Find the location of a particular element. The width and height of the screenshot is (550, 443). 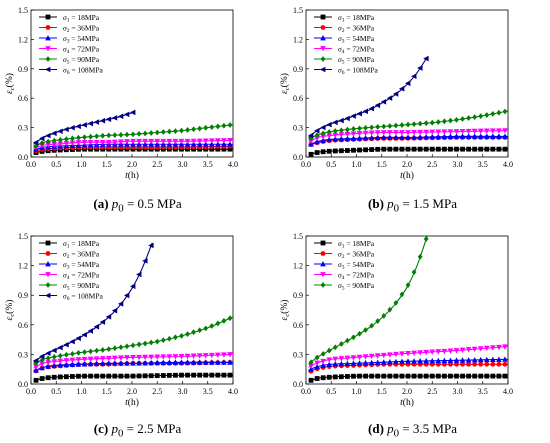

chart-d-x-tick-label: 4.0 is located at coordinates (508, 391).